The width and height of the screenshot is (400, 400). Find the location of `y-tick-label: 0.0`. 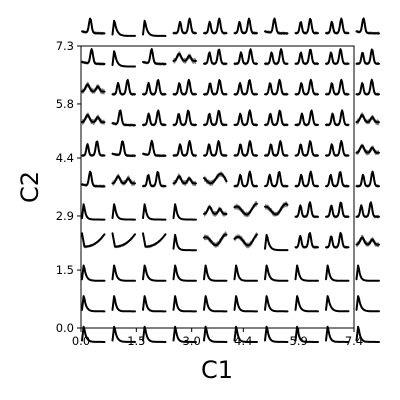

y-tick-label: 0.0 is located at coordinates (65, 328).